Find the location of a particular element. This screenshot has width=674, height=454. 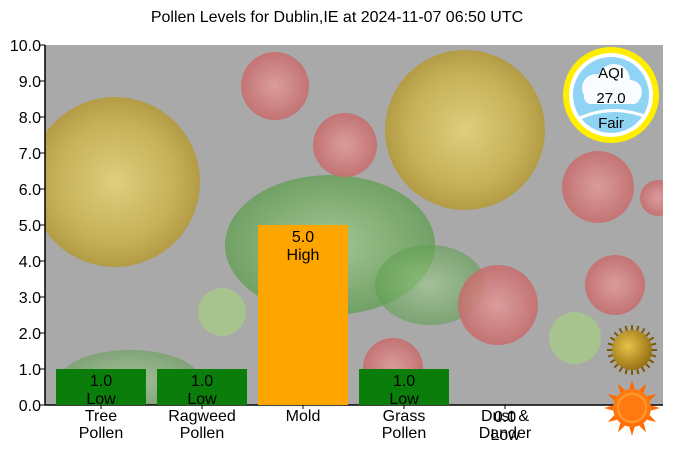

x-tick-label: Mold is located at coordinates (303, 416).